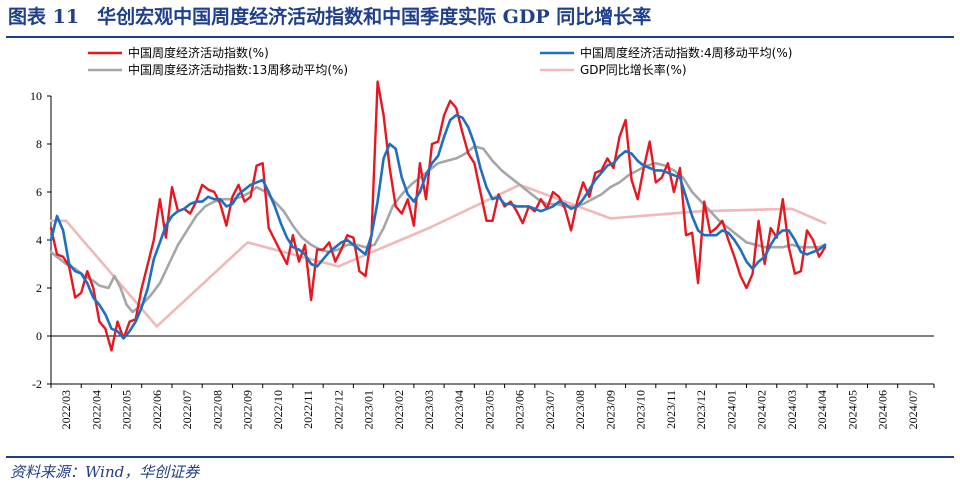 This screenshot has width=960, height=502. Describe the element at coordinates (822, 409) in the screenshot. I see `x-tick-label: 2024/04` at that location.